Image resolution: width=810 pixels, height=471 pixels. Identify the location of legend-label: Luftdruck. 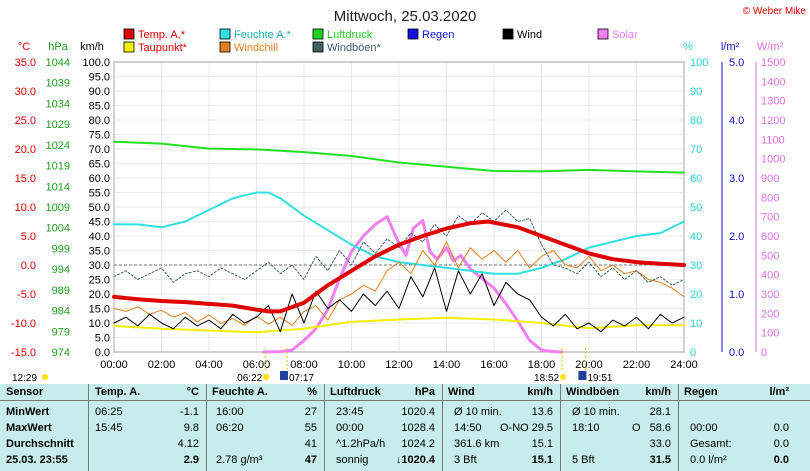
(350, 35).